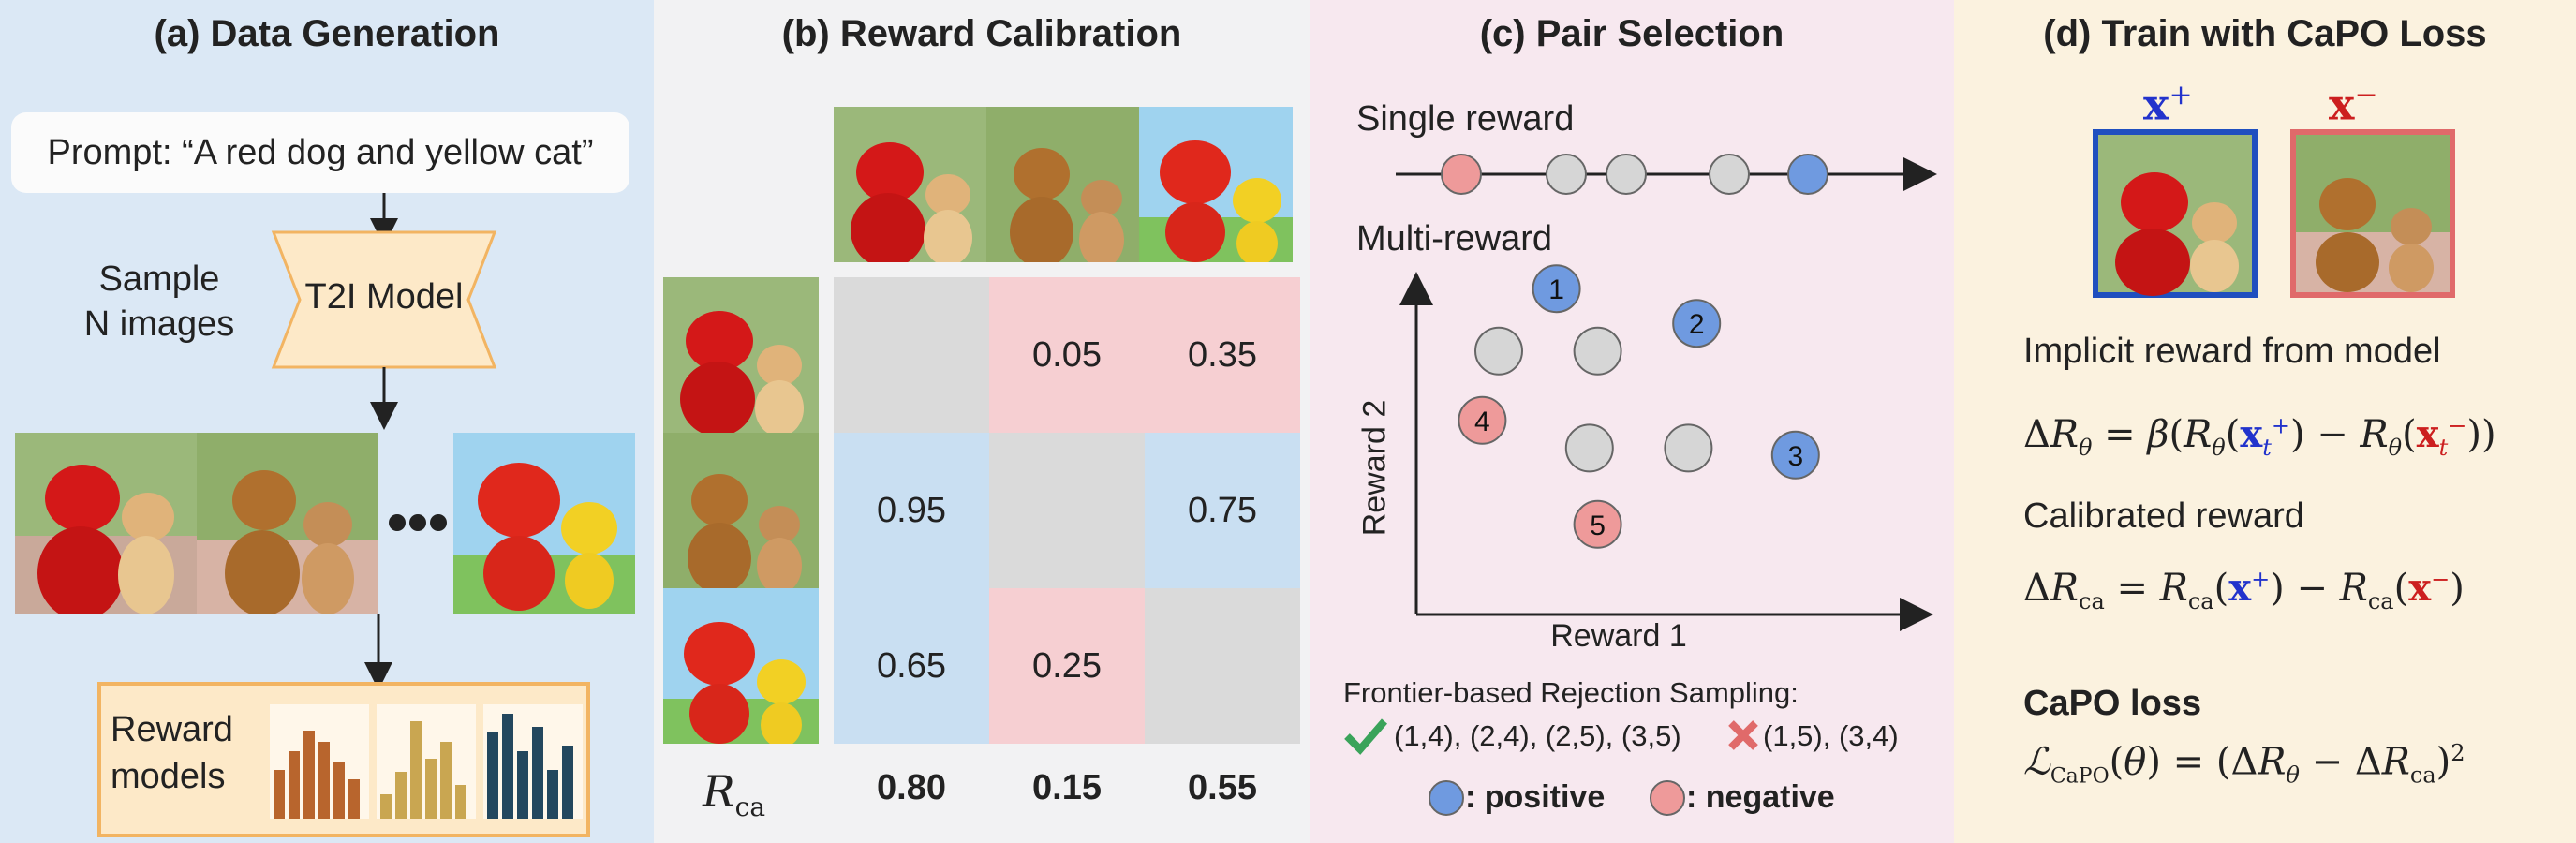 This screenshot has width=2576, height=843. Describe the element at coordinates (1808, 174) in the screenshot. I see `single-reward-point-positive` at that location.